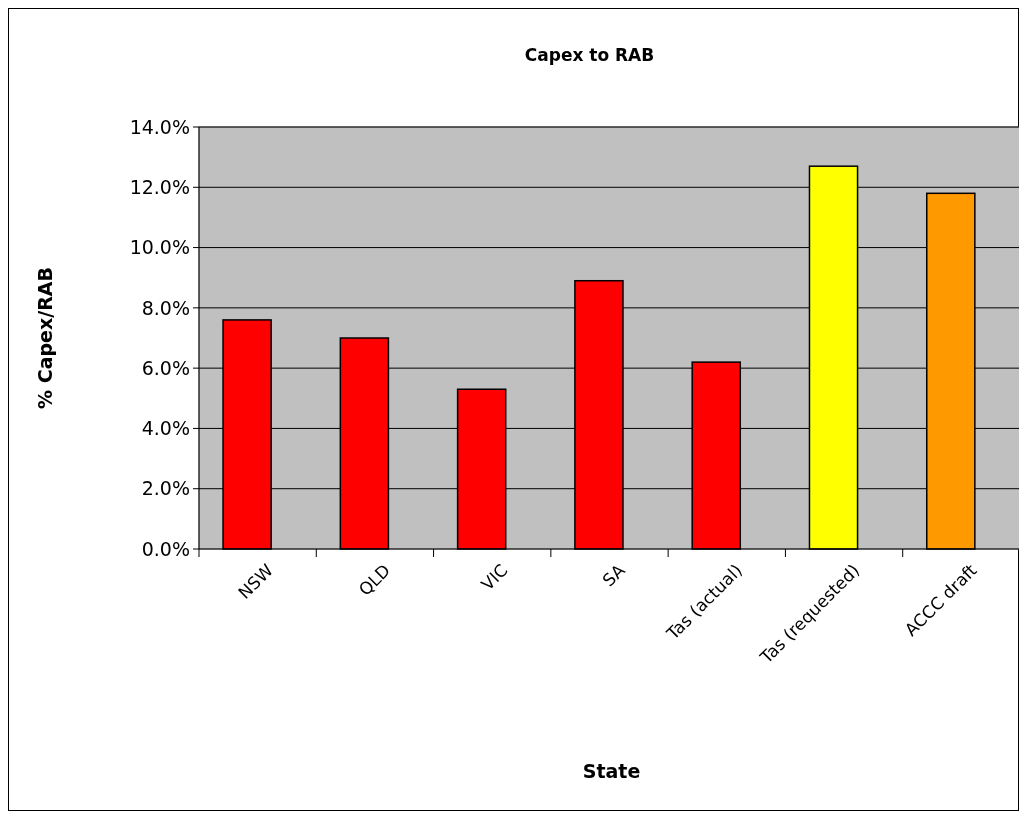 The height and width of the screenshot is (819, 1027). What do you see at coordinates (613, 575) in the screenshot?
I see `x-tick-label: SA` at bounding box center [613, 575].